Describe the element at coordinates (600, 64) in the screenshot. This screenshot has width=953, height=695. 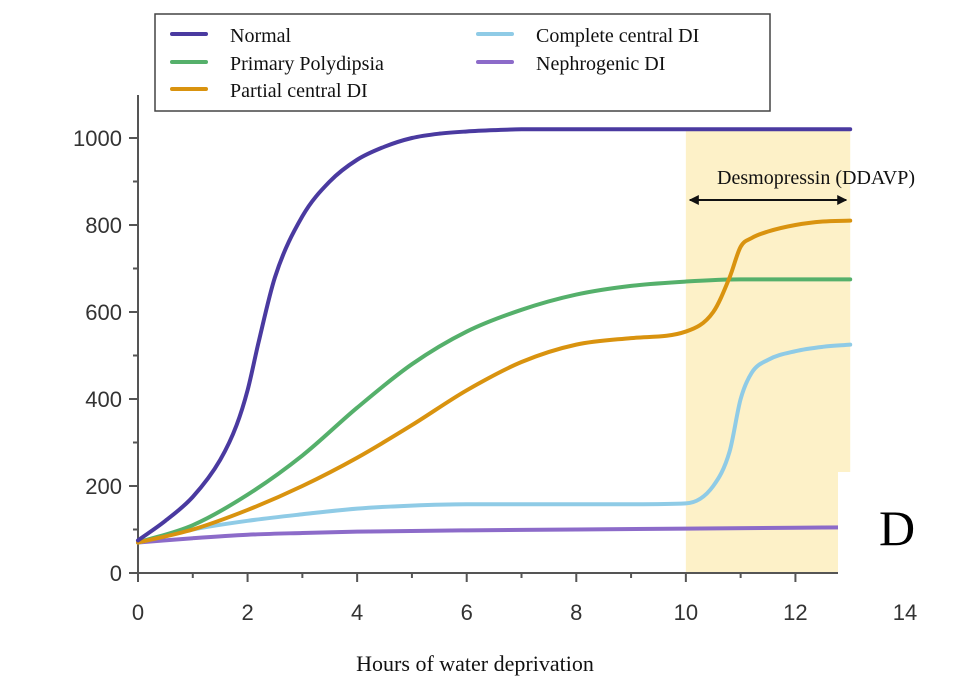
I see `legend-label-nephrogenic-di: Nephrogenic DI` at that location.